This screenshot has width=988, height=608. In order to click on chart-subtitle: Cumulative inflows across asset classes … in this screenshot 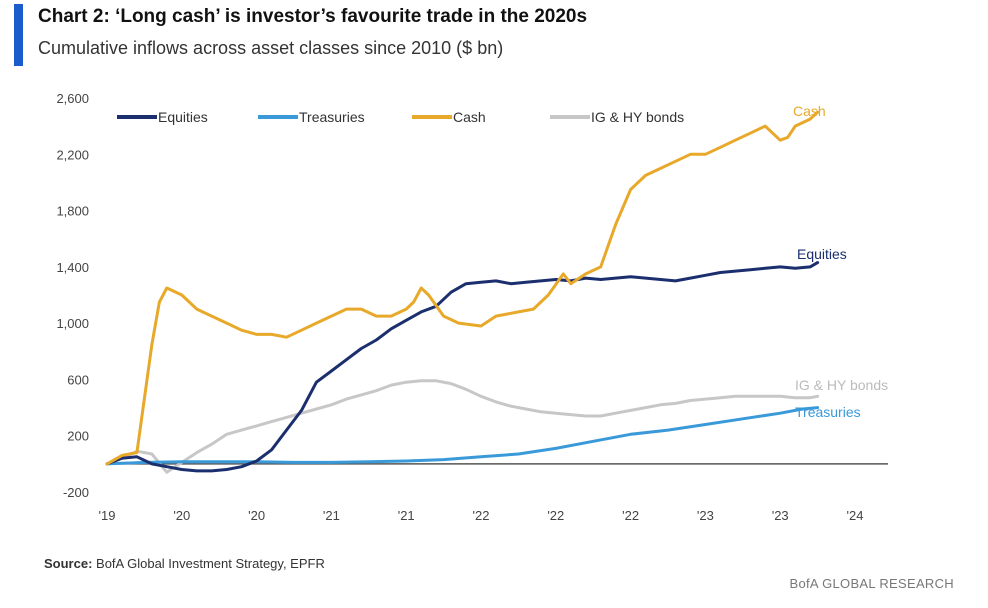, I will do `click(271, 48)`.